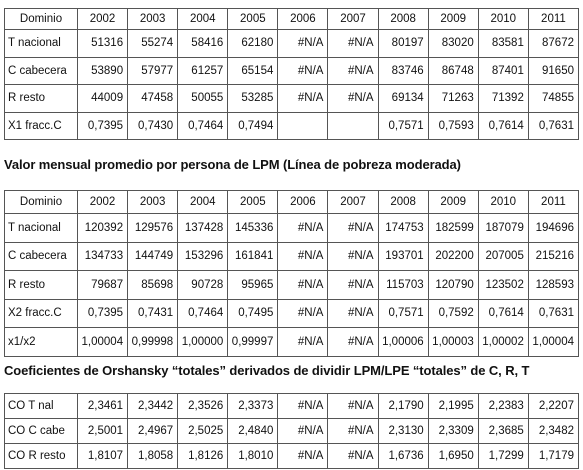  Describe the element at coordinates (153, 125) in the screenshot. I see `table-cell: 0,7430` at that location.